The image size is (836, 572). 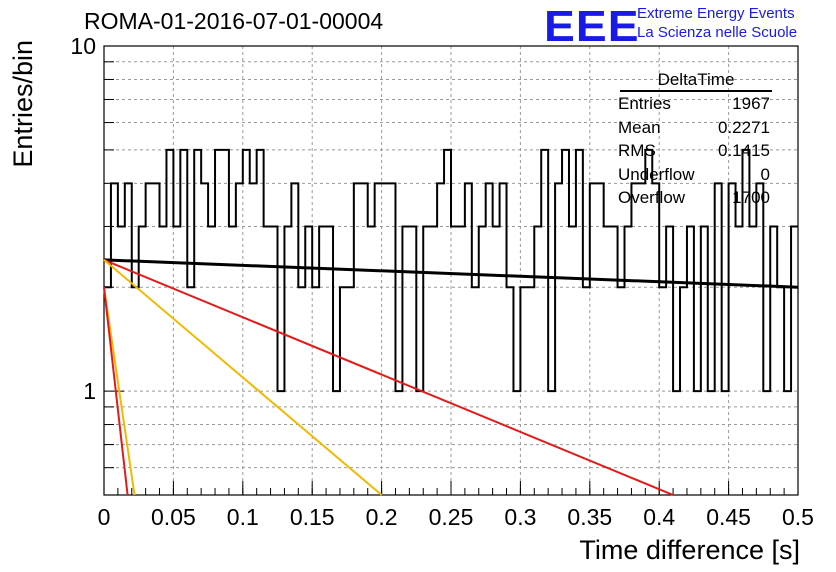 What do you see at coordinates (798, 517) in the screenshot?
I see `x-tick-label: 0.5` at bounding box center [798, 517].